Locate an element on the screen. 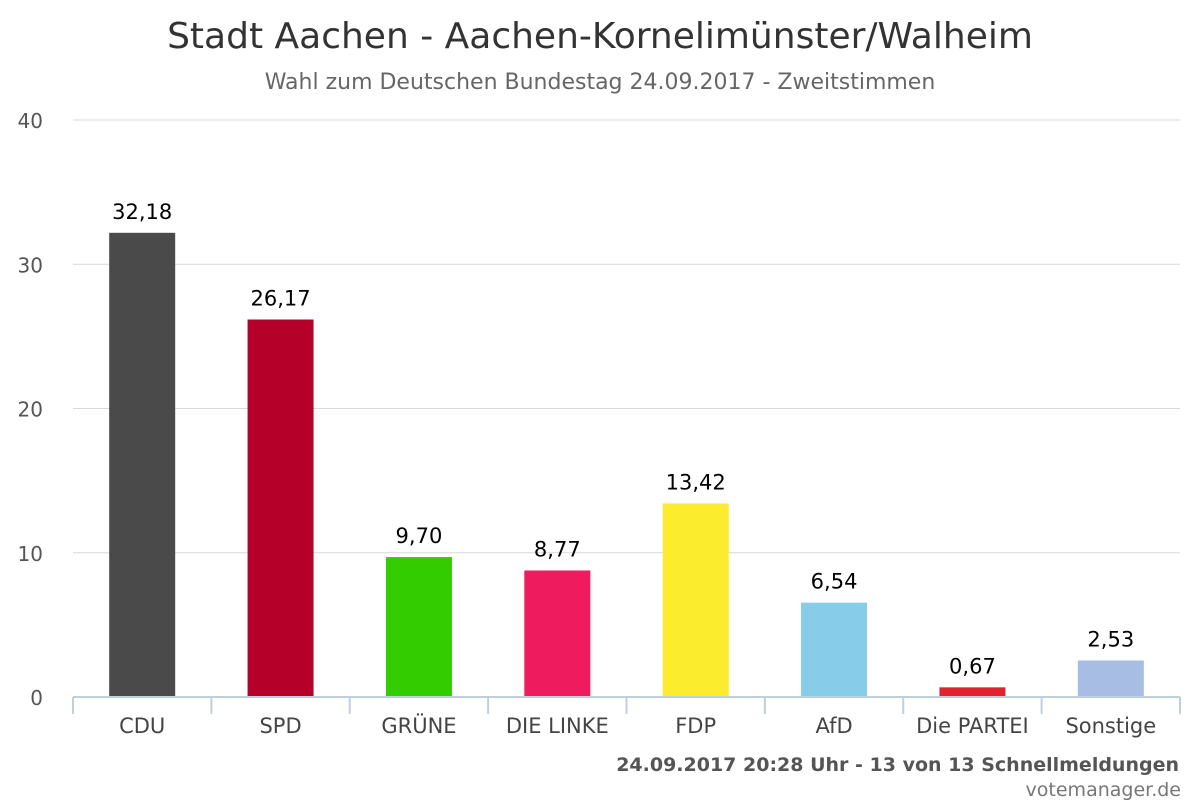 The height and width of the screenshot is (800, 1200). data-label: 0,67 is located at coordinates (972, 666).